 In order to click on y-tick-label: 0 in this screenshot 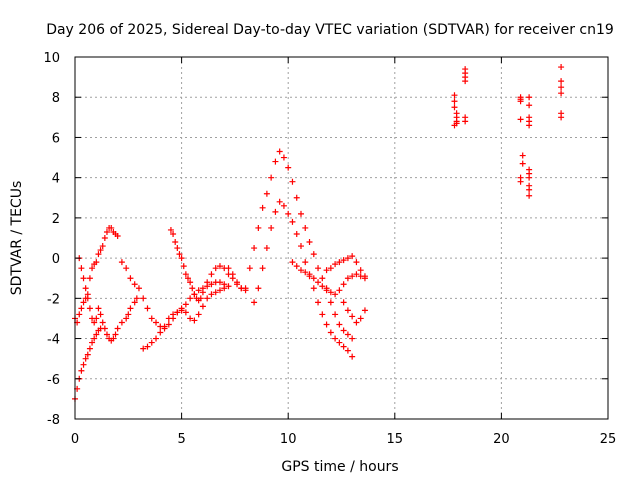, I will do `click(56, 259)`.